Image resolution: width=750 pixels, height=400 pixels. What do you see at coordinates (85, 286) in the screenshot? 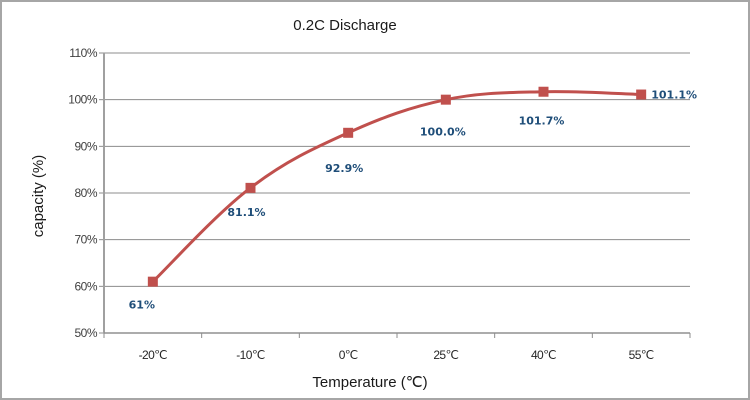
I see `y-tick-label: 60%` at bounding box center [85, 286].